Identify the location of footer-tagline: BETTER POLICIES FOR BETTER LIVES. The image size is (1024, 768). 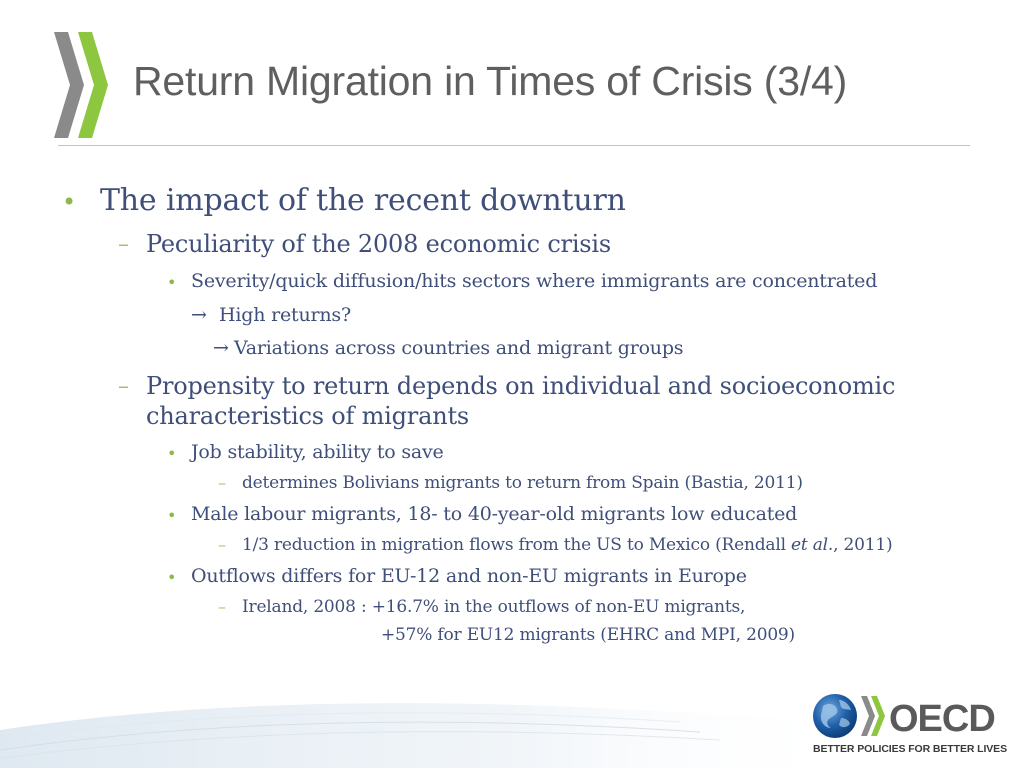
(910, 749).